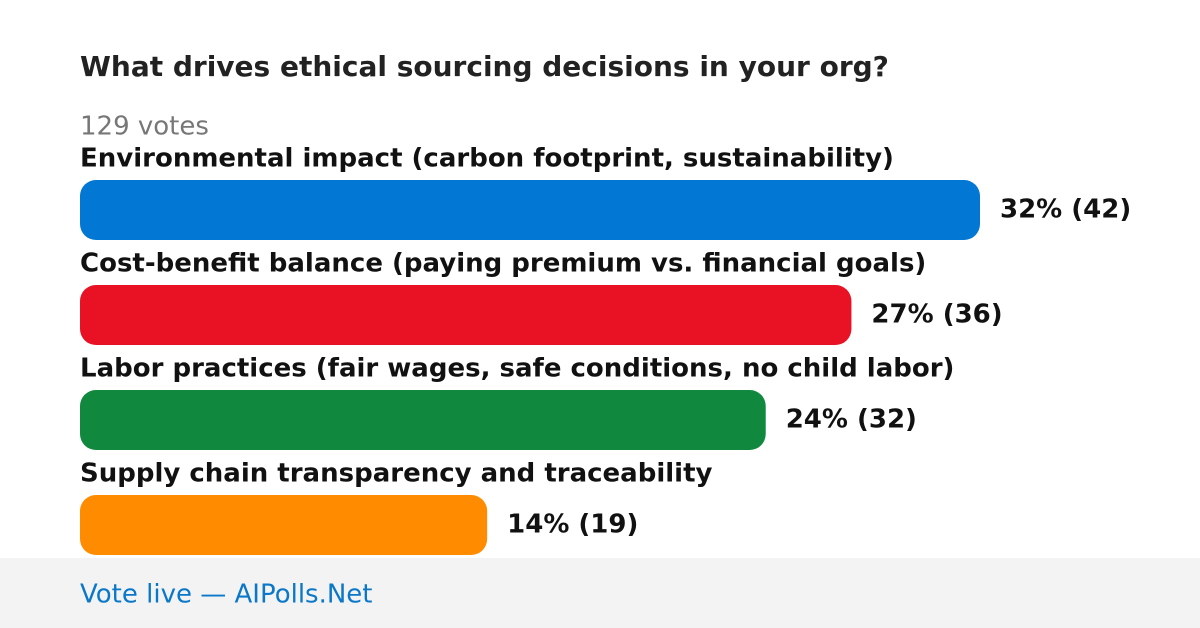  What do you see at coordinates (226, 595) in the screenshot?
I see `footer-link: Vote live — AIPolls.Net` at bounding box center [226, 595].